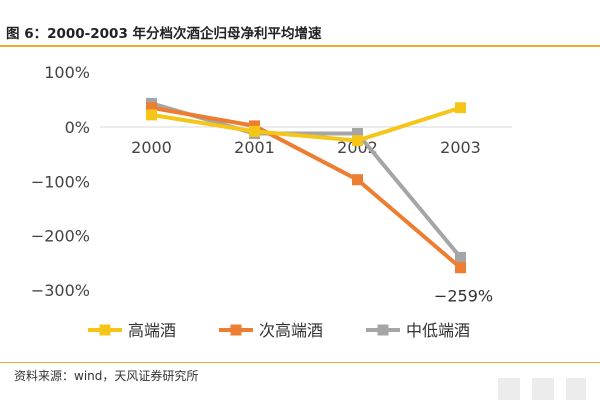 Image resolution: width=600 pixels, height=405 pixels. What do you see at coordinates (300, 362) in the screenshot?
I see `source-divider` at bounding box center [300, 362].